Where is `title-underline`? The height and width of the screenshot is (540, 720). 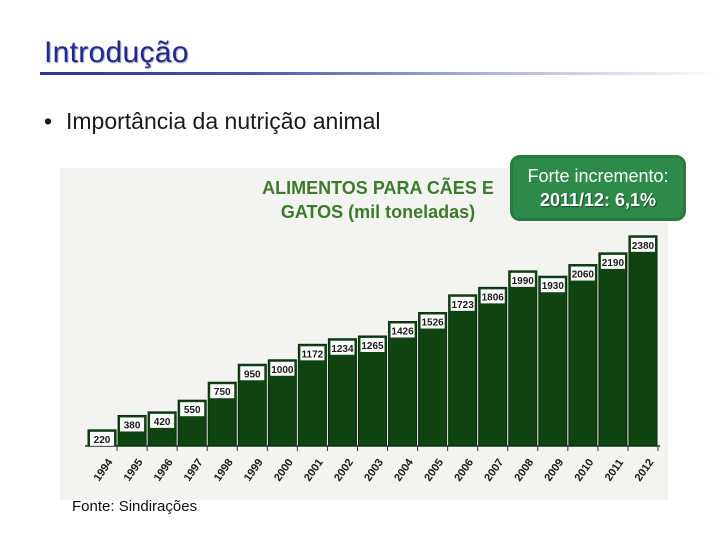
title-underline is located at coordinates (380, 73).